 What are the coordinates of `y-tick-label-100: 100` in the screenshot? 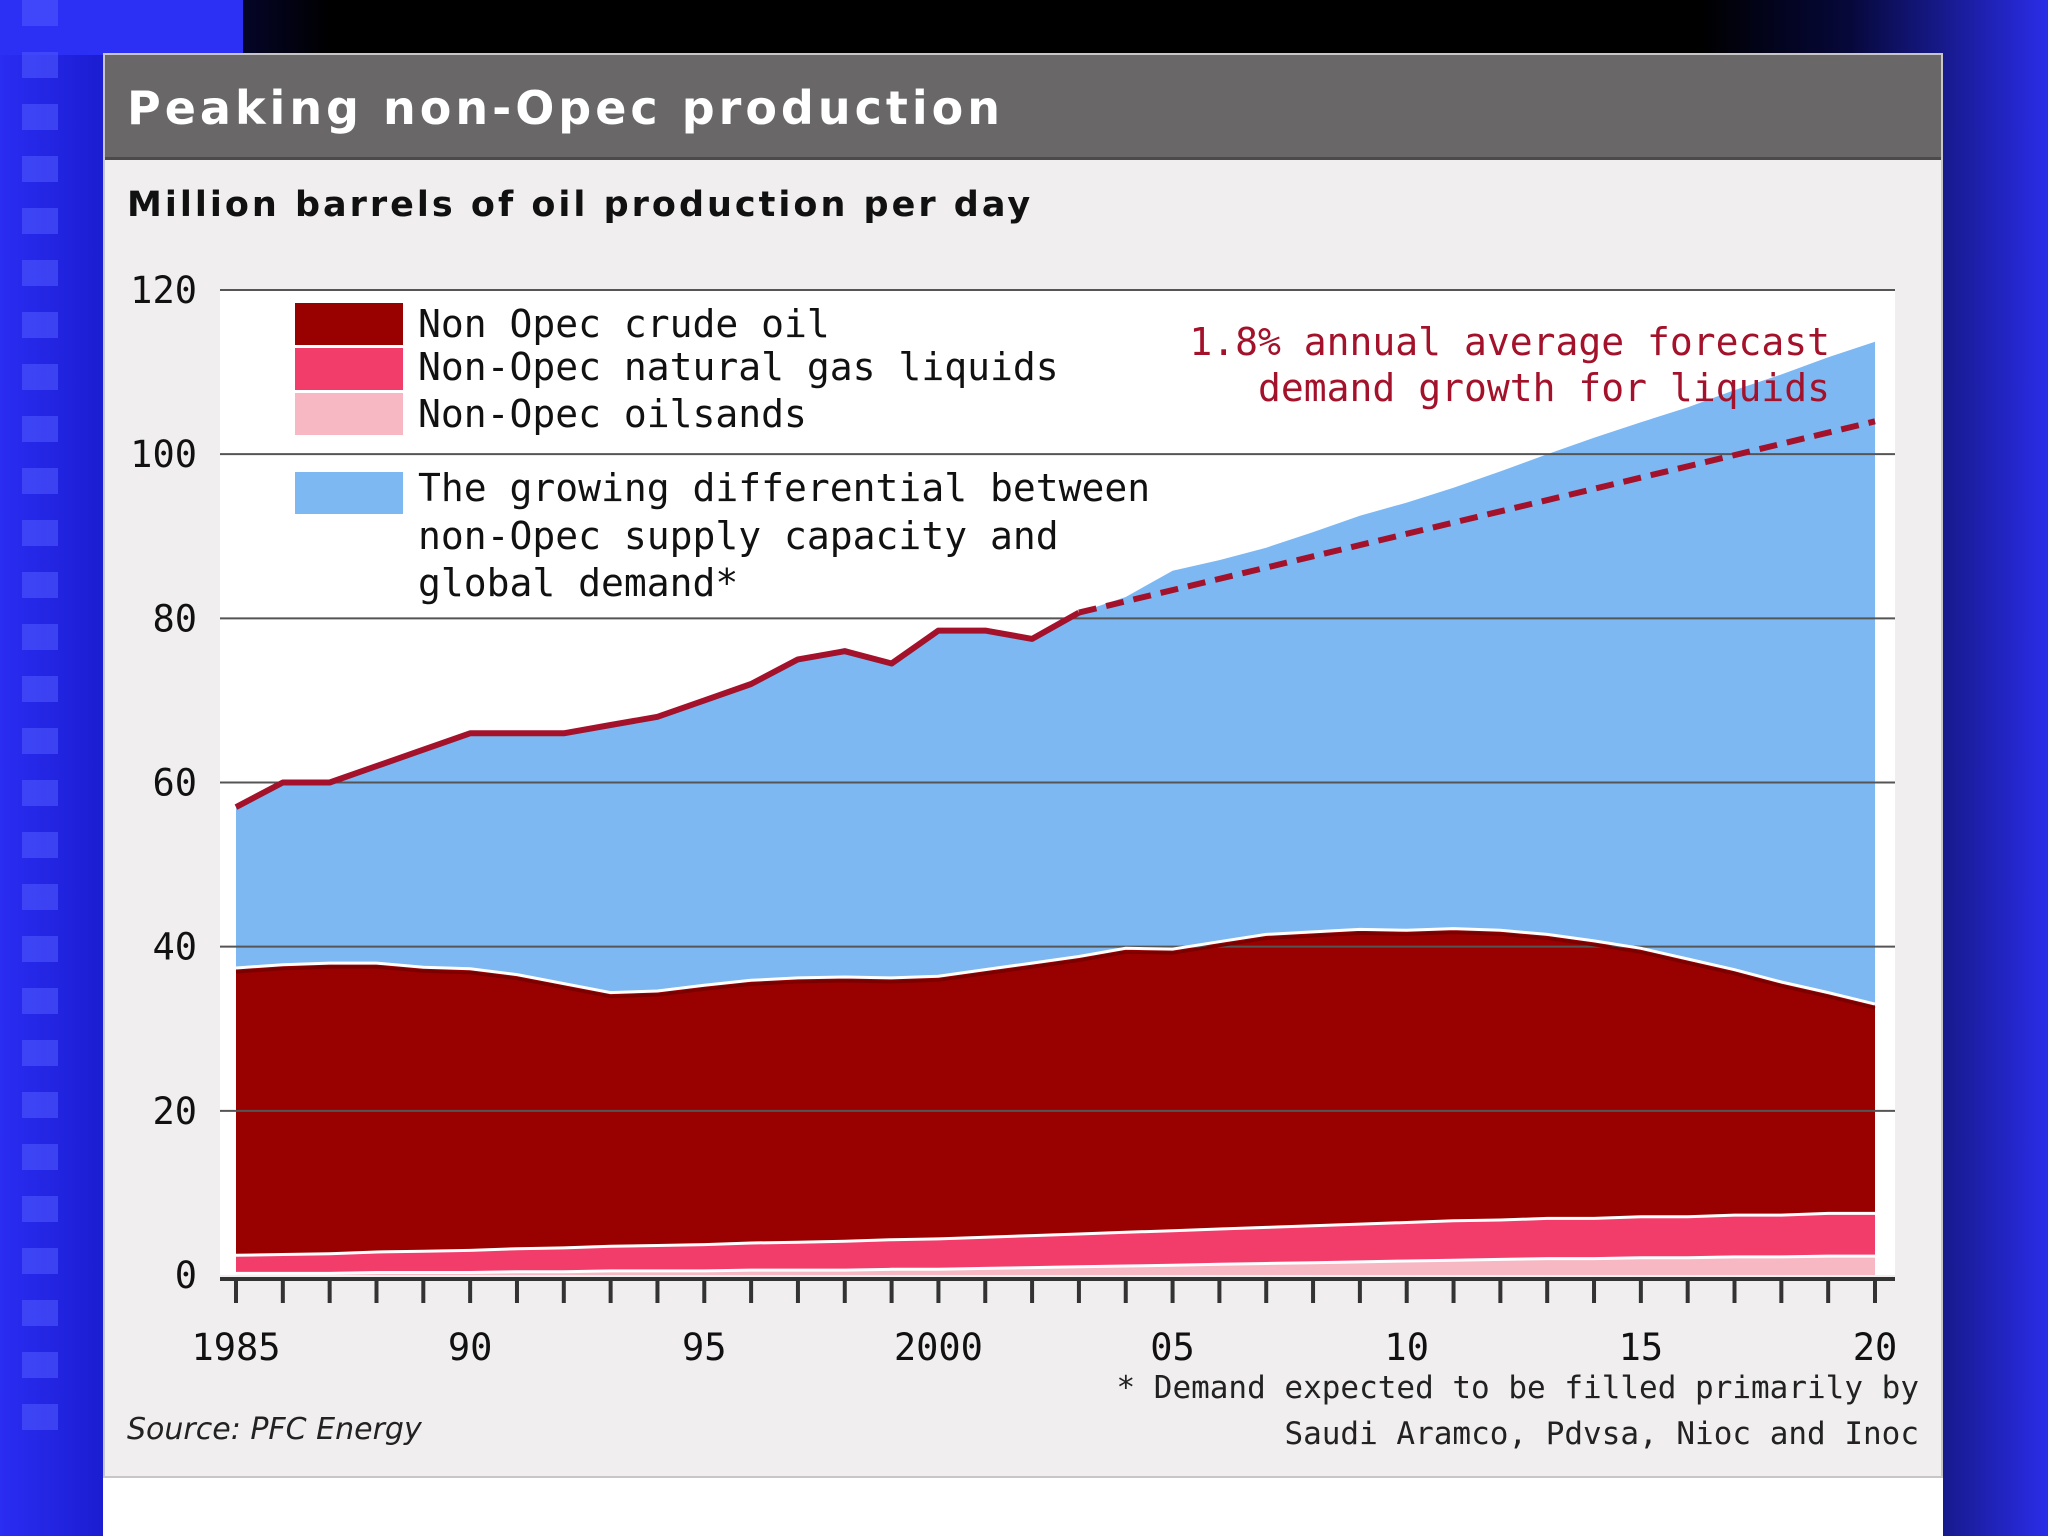 It's located at (163, 454).